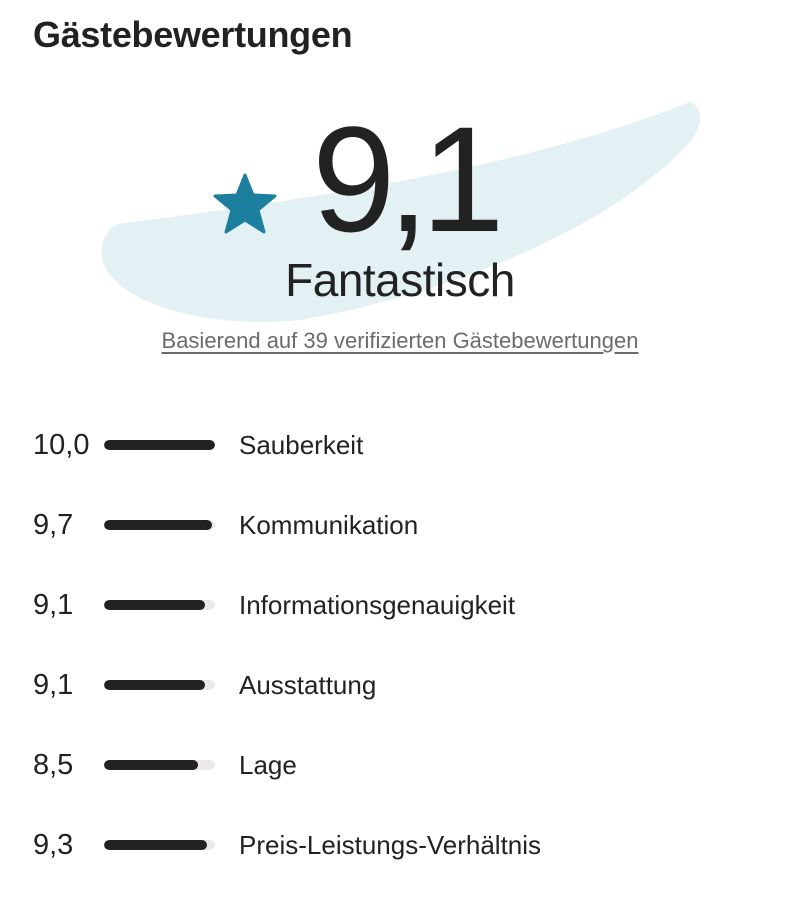 This screenshot has width=800, height=910. What do you see at coordinates (403, 625) in the screenshot?
I see `rating-row-informationsgenauigkeit: 9,1 Informationsgenauigkeit` at bounding box center [403, 625].